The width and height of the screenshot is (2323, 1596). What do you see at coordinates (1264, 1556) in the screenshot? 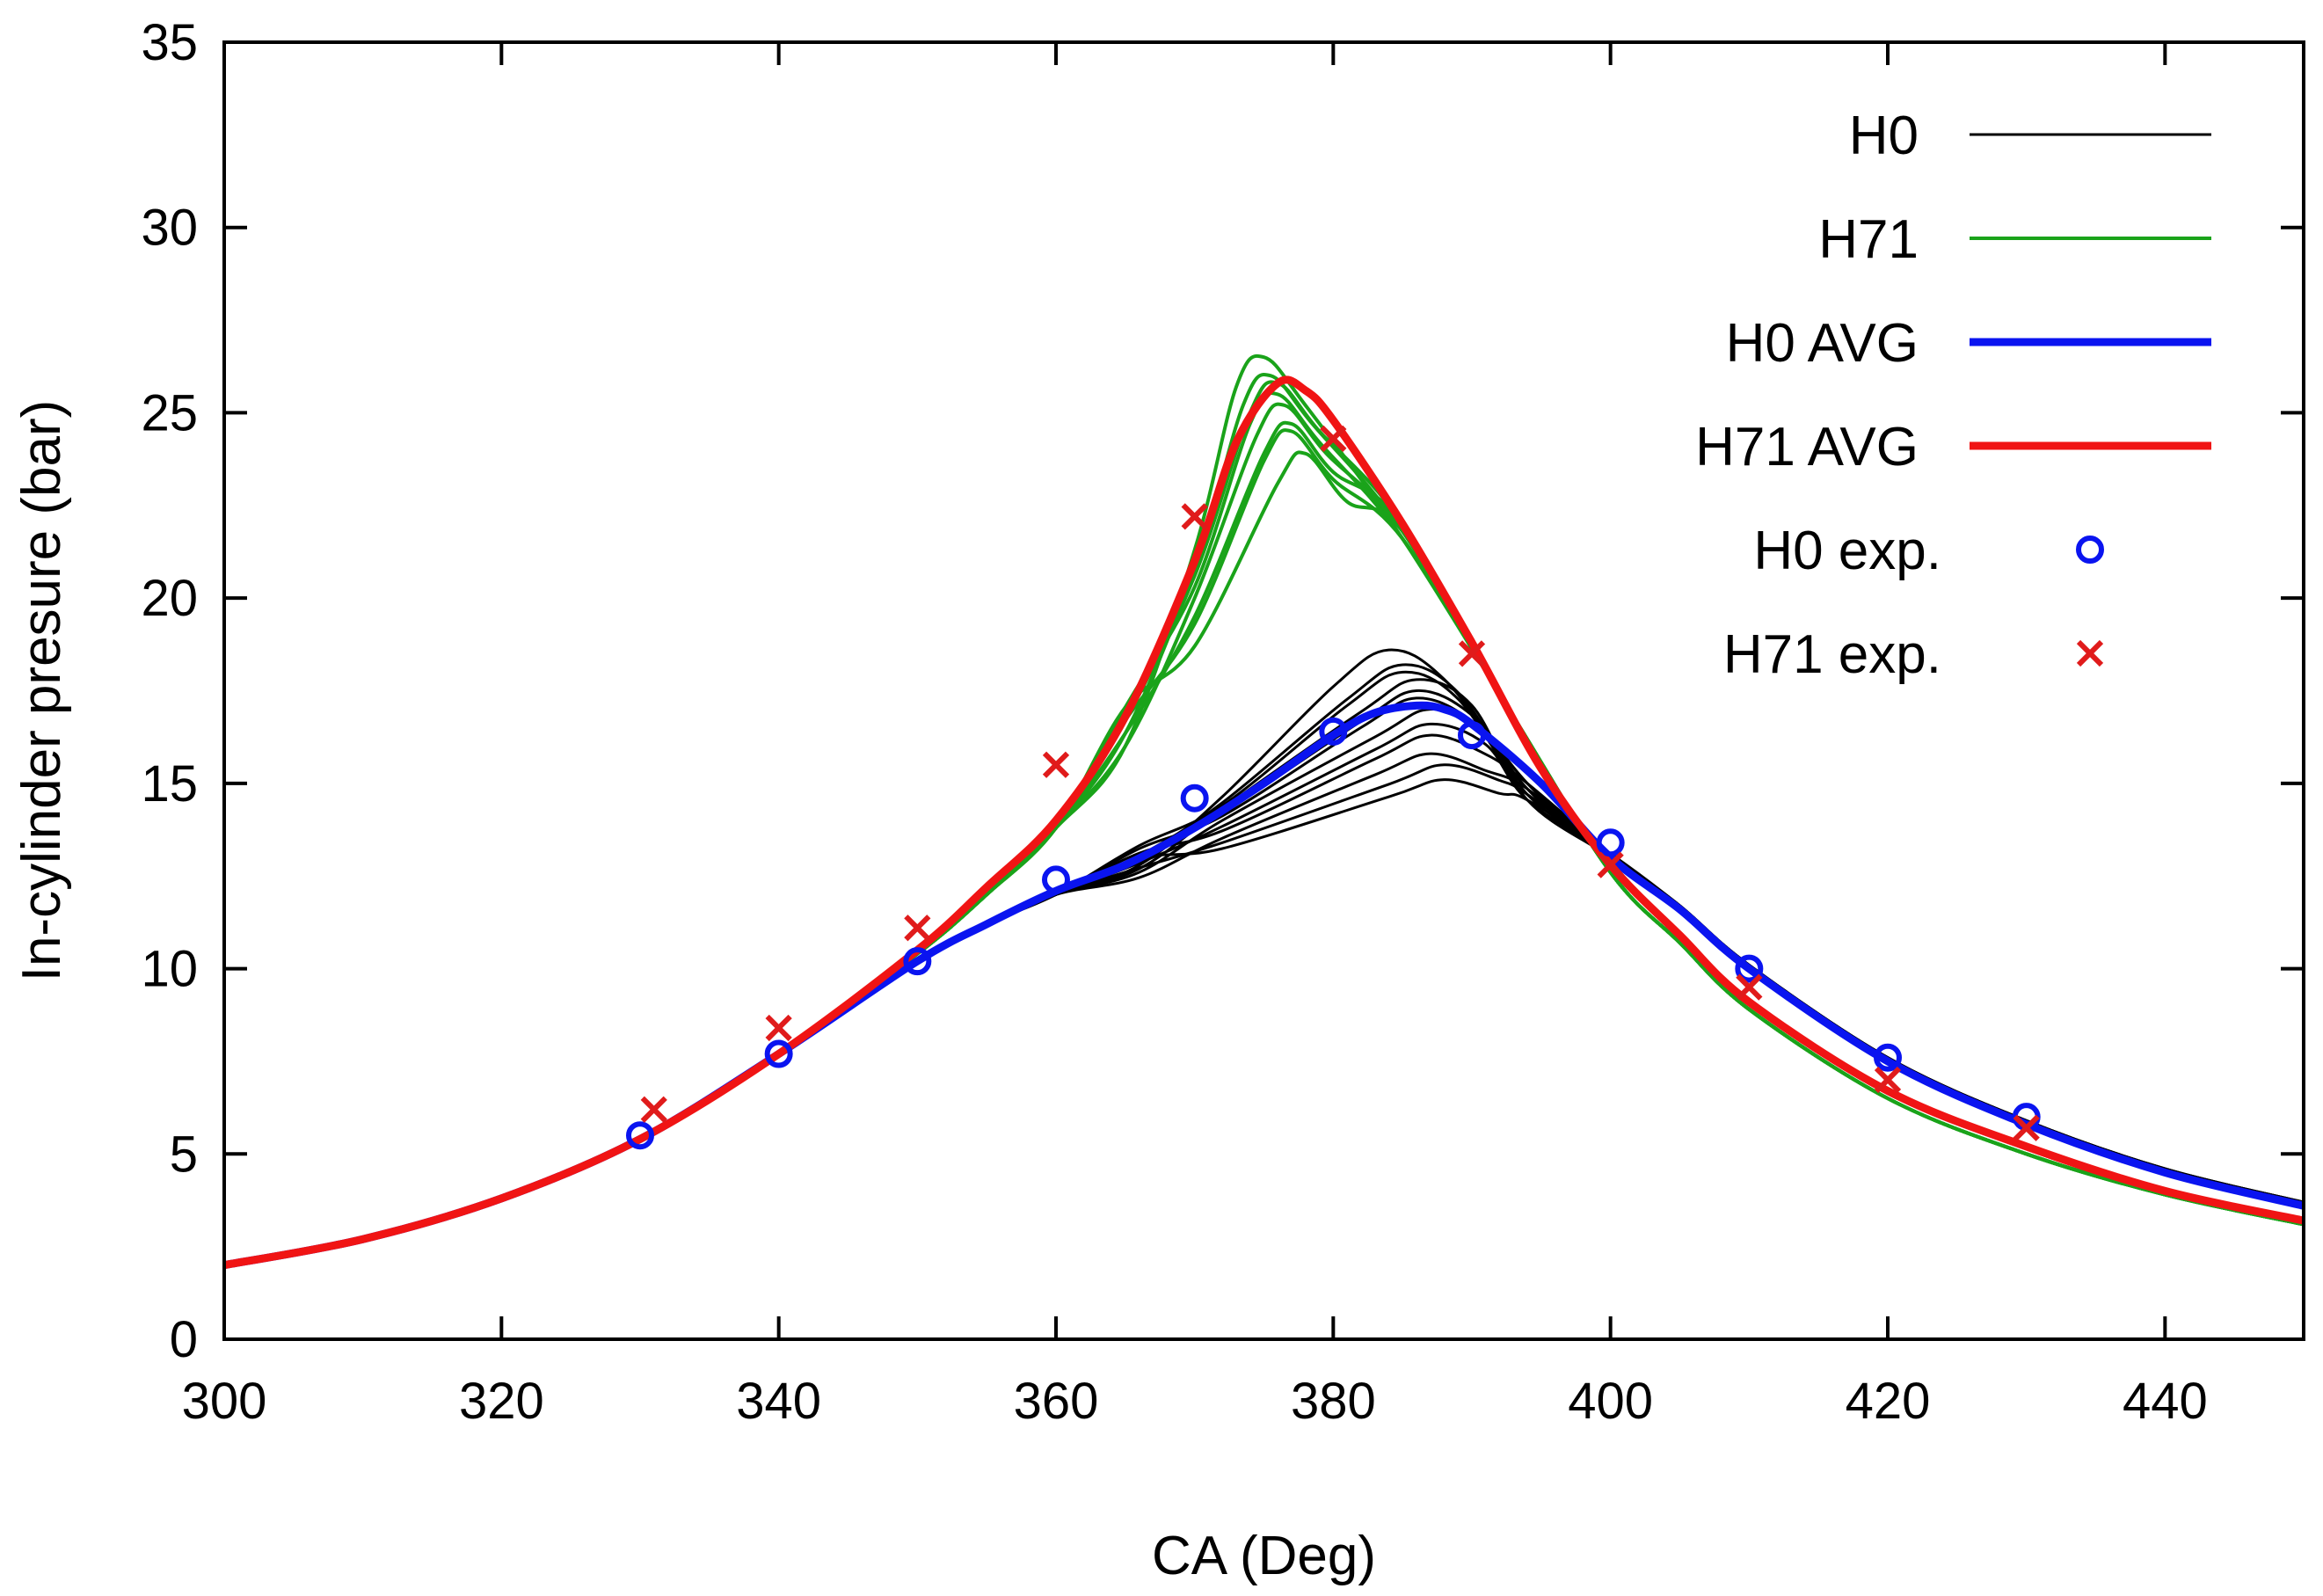
I see `x-axis-label: CA (Deg)` at bounding box center [1264, 1556].